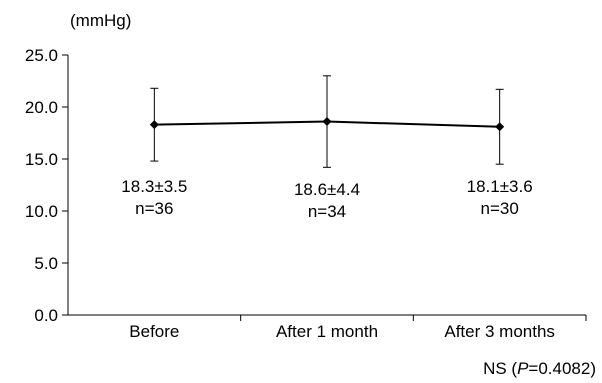  What do you see at coordinates (154, 186) in the screenshot?
I see `data-label-mean-sd: 18.3±3.5` at bounding box center [154, 186].